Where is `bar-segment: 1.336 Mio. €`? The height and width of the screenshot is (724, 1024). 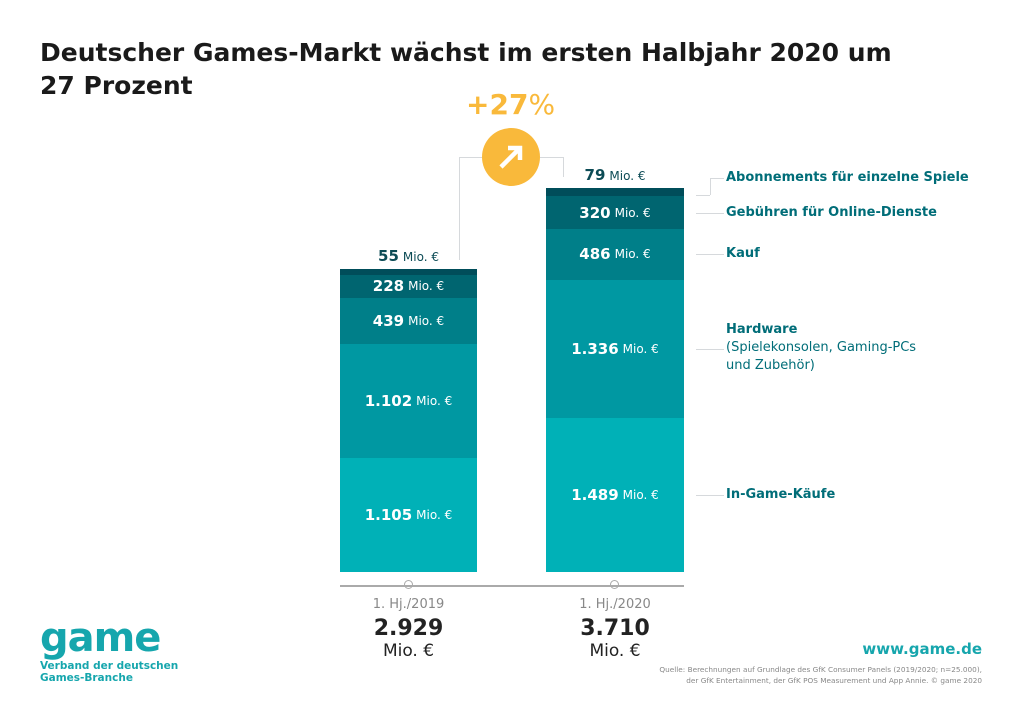
bar-segment: 1.336 Mio. € is located at coordinates (615, 348).